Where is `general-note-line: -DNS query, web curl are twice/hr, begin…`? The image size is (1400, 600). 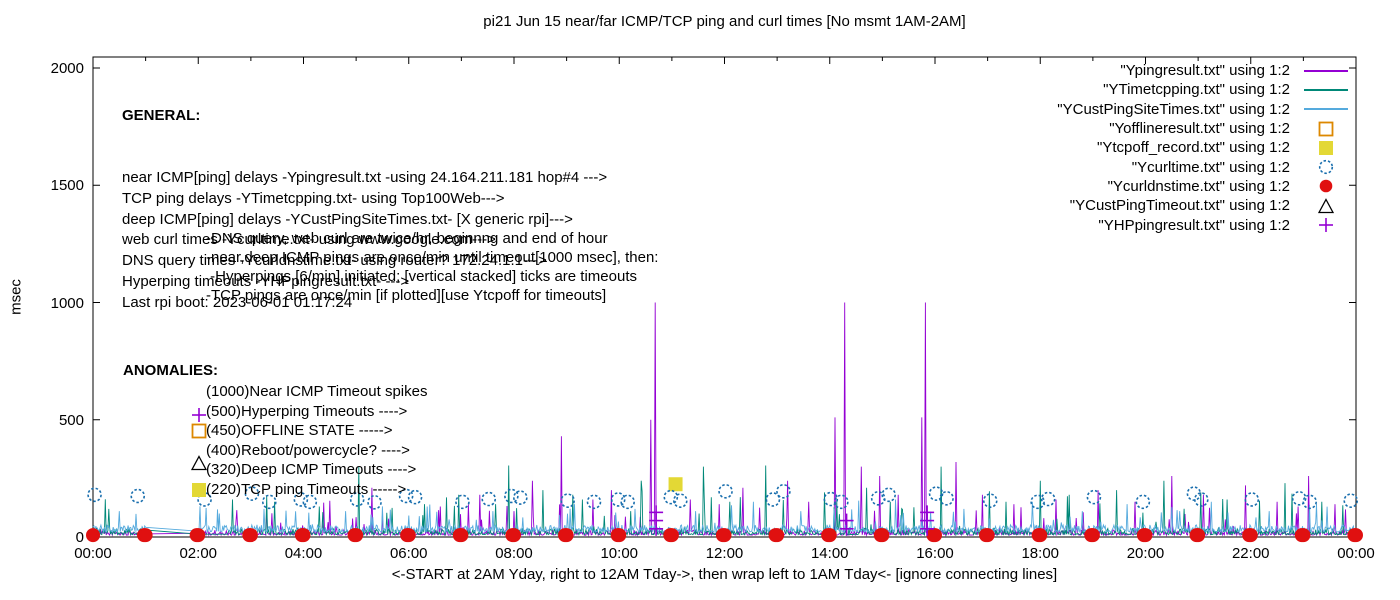 general-note-line: -DNS query, web curl are twice/hr, begin… is located at coordinates (407, 238).